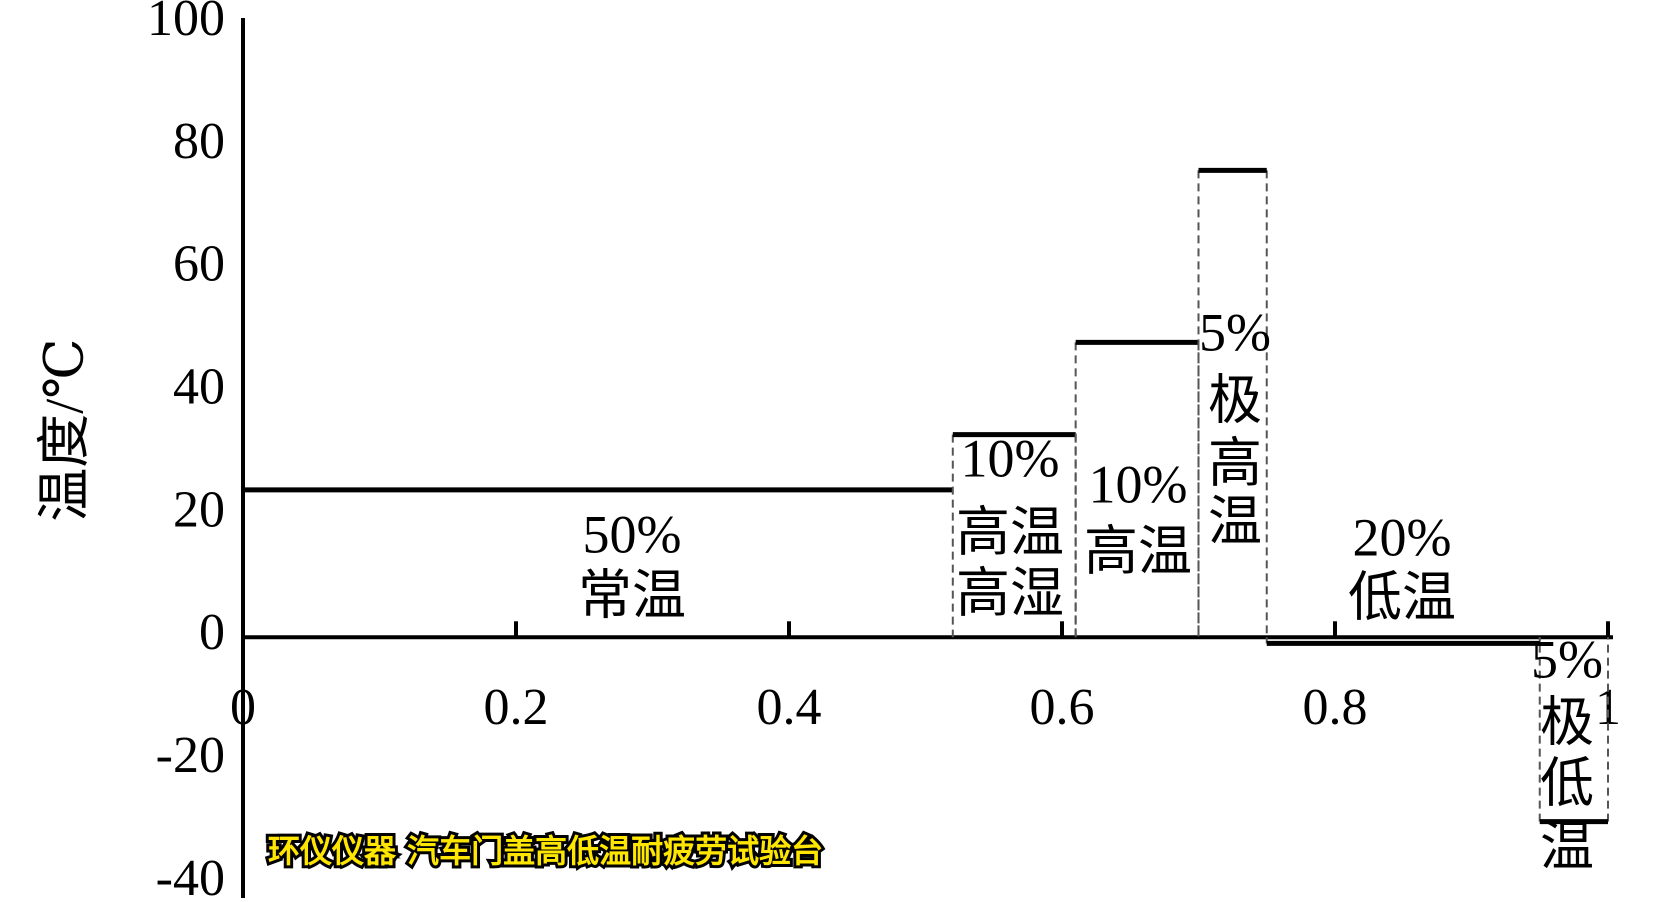 This screenshot has height=902, width=1653. Describe the element at coordinates (1062, 707) in the screenshot. I see `x-tick-label: 0.6` at that location.